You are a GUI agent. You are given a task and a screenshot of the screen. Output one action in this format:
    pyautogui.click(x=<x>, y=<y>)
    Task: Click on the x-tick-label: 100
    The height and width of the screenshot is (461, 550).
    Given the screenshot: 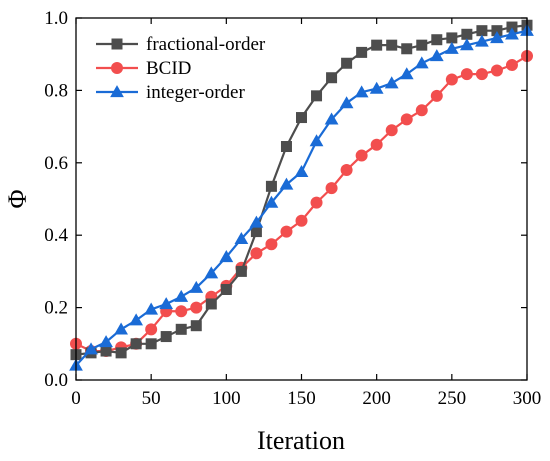 What is the action you would take?
    pyautogui.click(x=226, y=398)
    